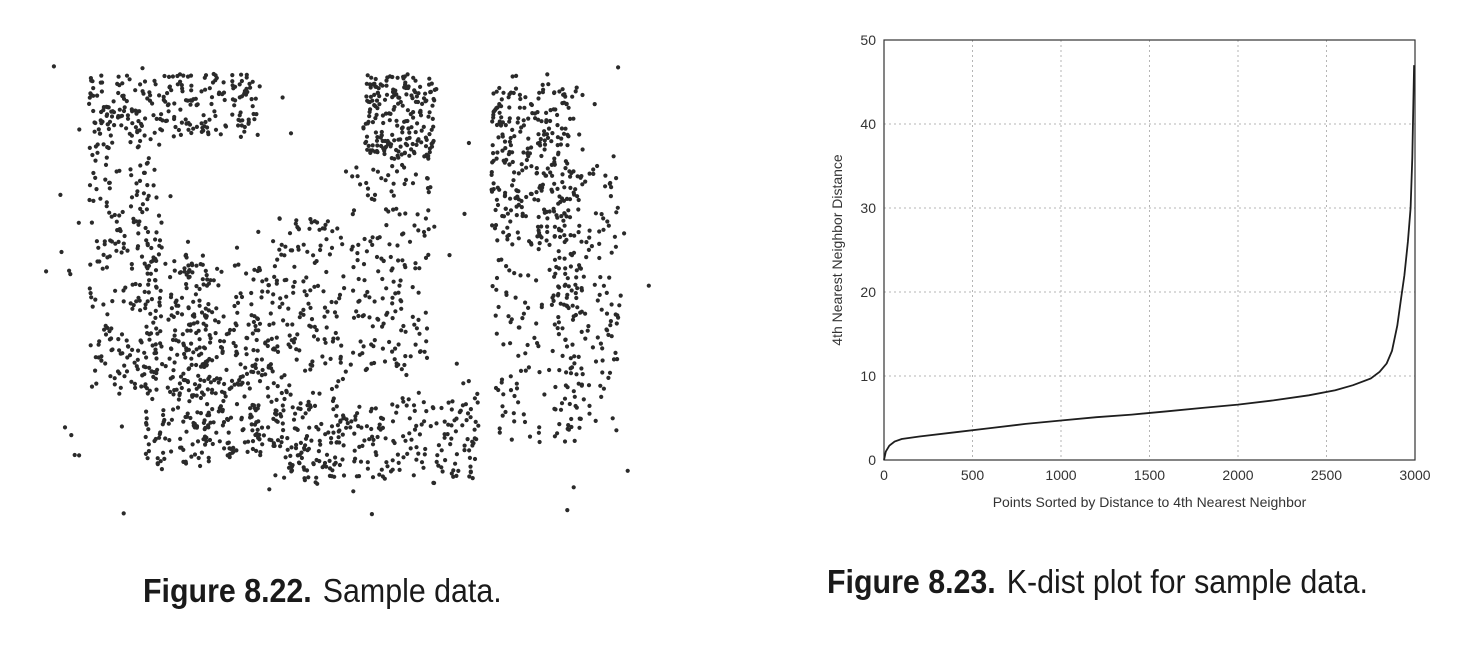 The height and width of the screenshot is (649, 1477). I want to click on x-tick-label: 500, so click(973, 475).